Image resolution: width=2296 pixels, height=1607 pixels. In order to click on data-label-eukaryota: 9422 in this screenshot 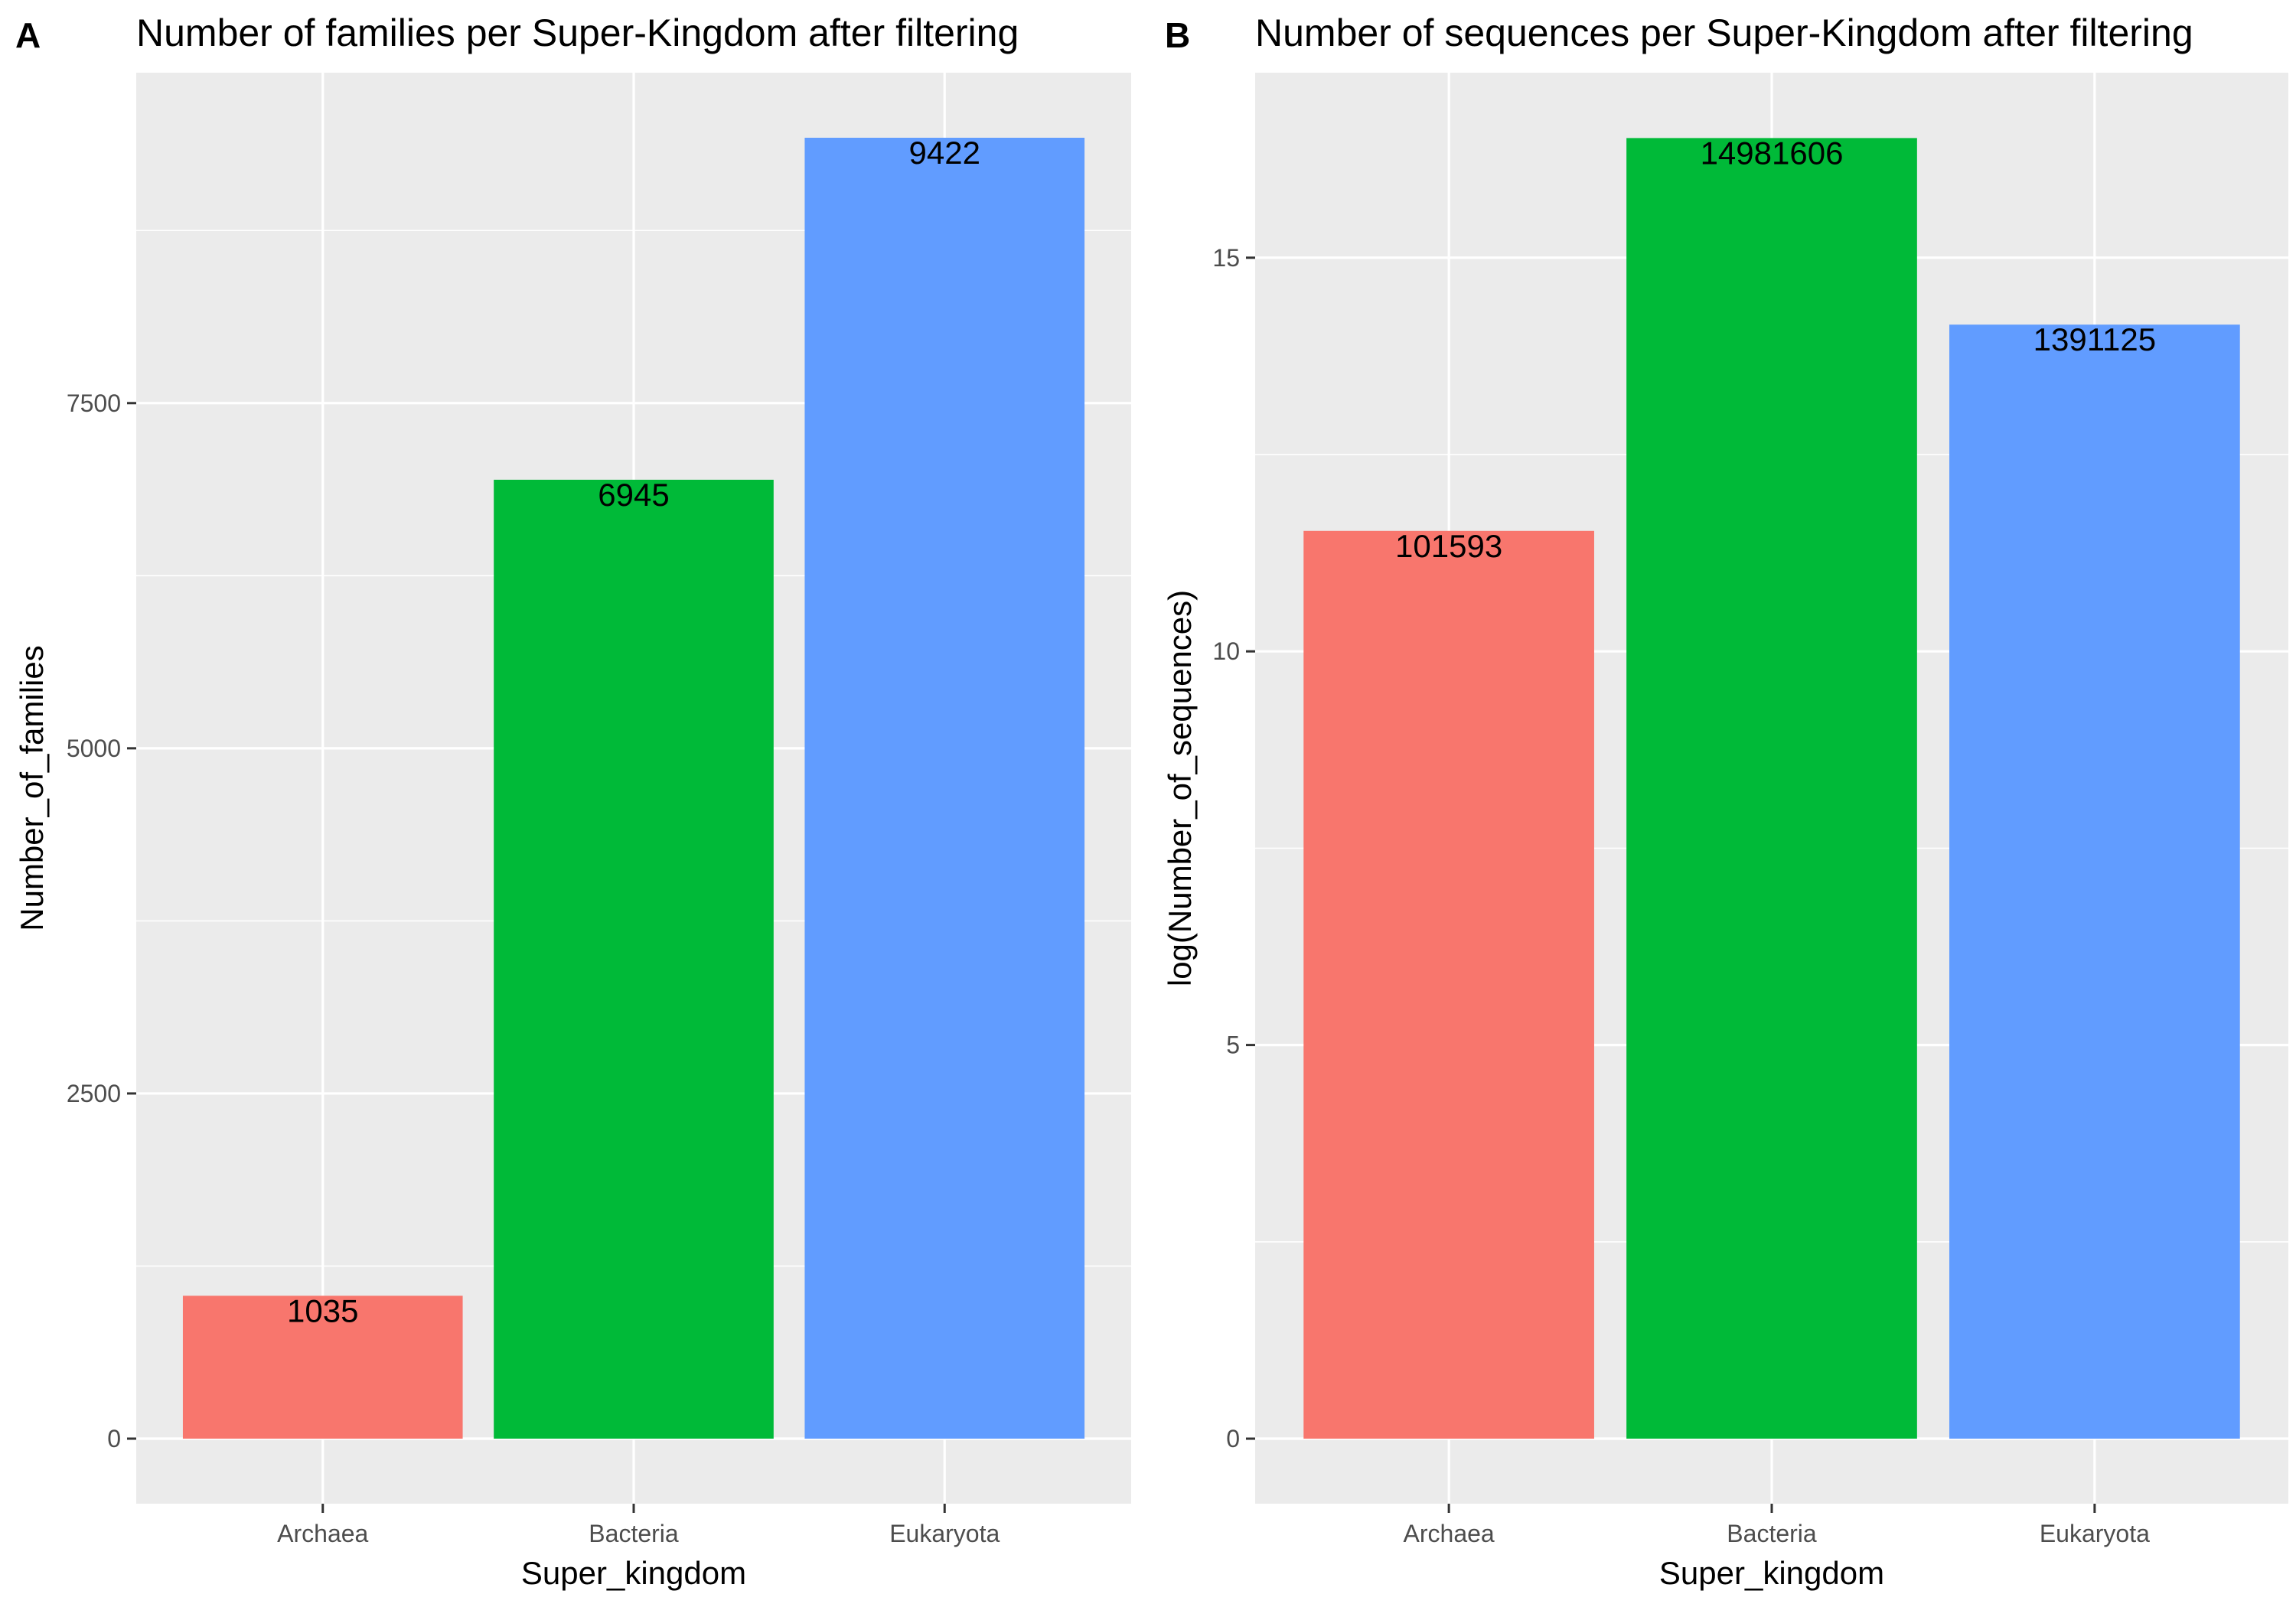, I will do `click(944, 153)`.